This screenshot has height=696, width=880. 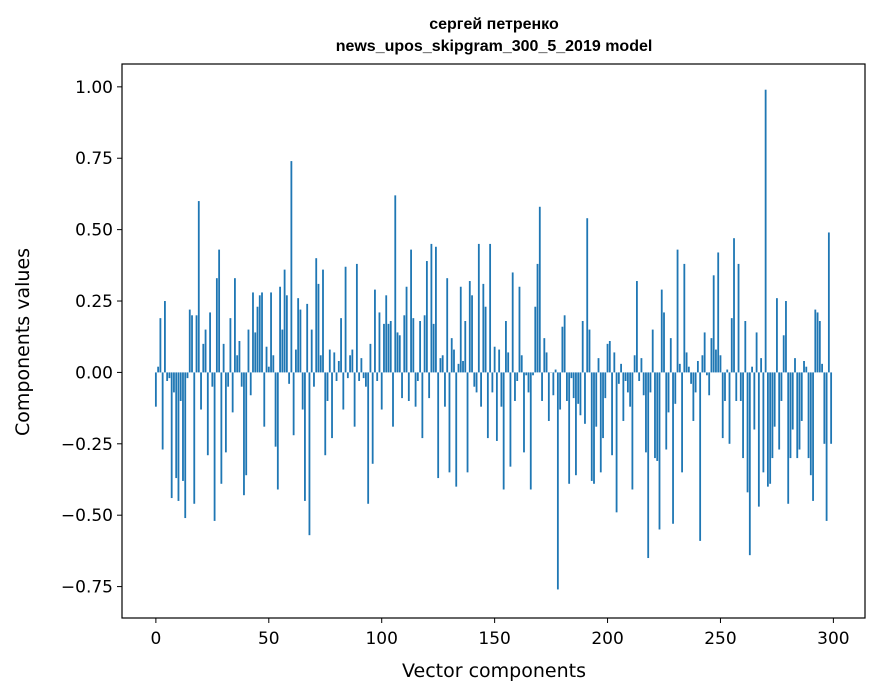 What do you see at coordinates (94, 231) in the screenshot?
I see `y-tick-label: 0.50` at bounding box center [94, 231].